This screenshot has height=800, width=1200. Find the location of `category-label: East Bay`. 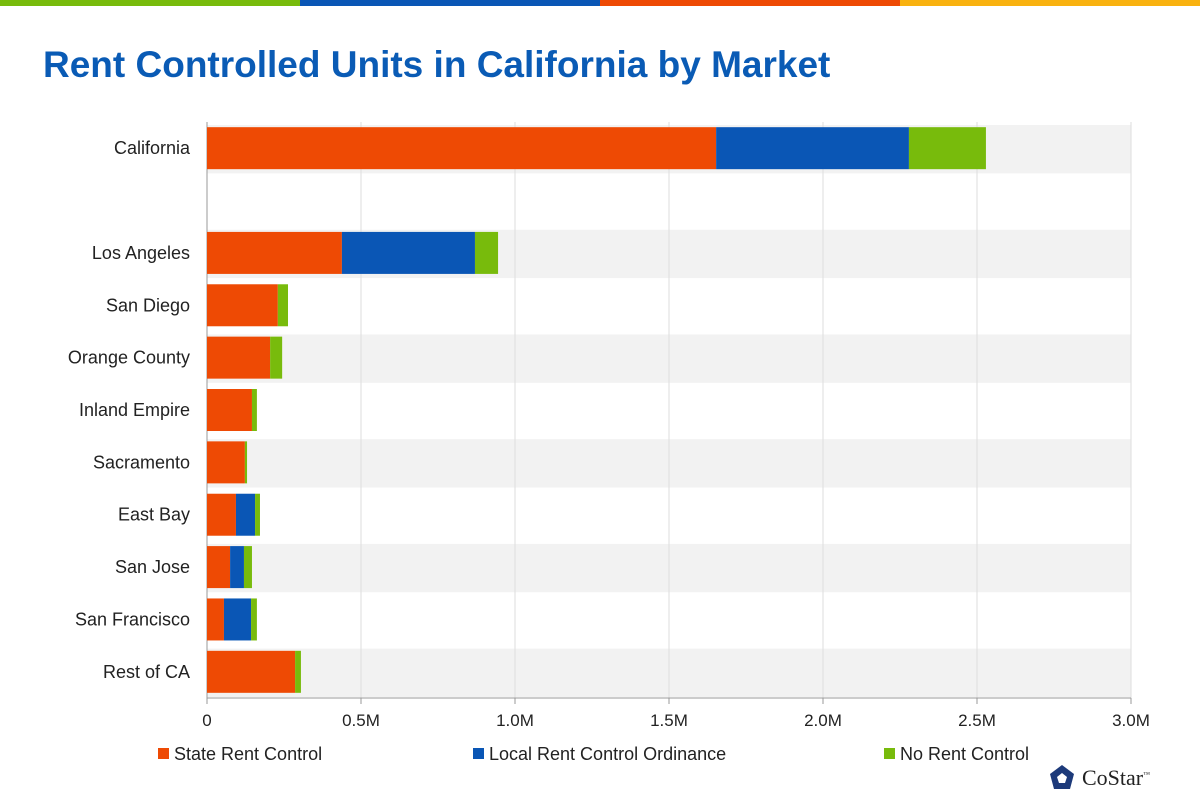

category-label: East Bay is located at coordinates (154, 515).